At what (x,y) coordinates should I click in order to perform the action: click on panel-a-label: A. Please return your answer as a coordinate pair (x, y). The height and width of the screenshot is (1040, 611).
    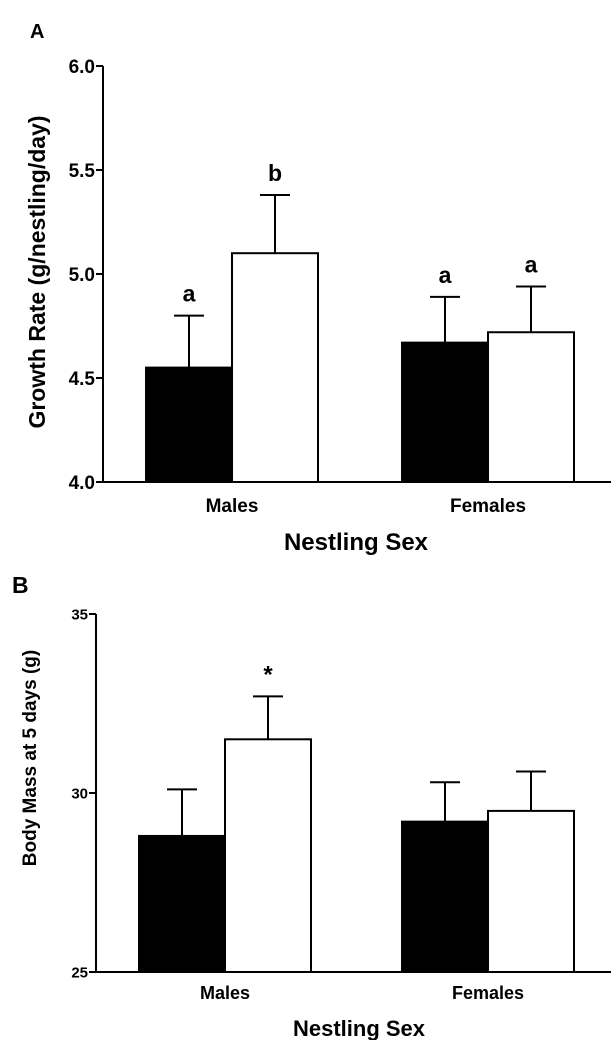
    Looking at the image, I should click on (37, 32).